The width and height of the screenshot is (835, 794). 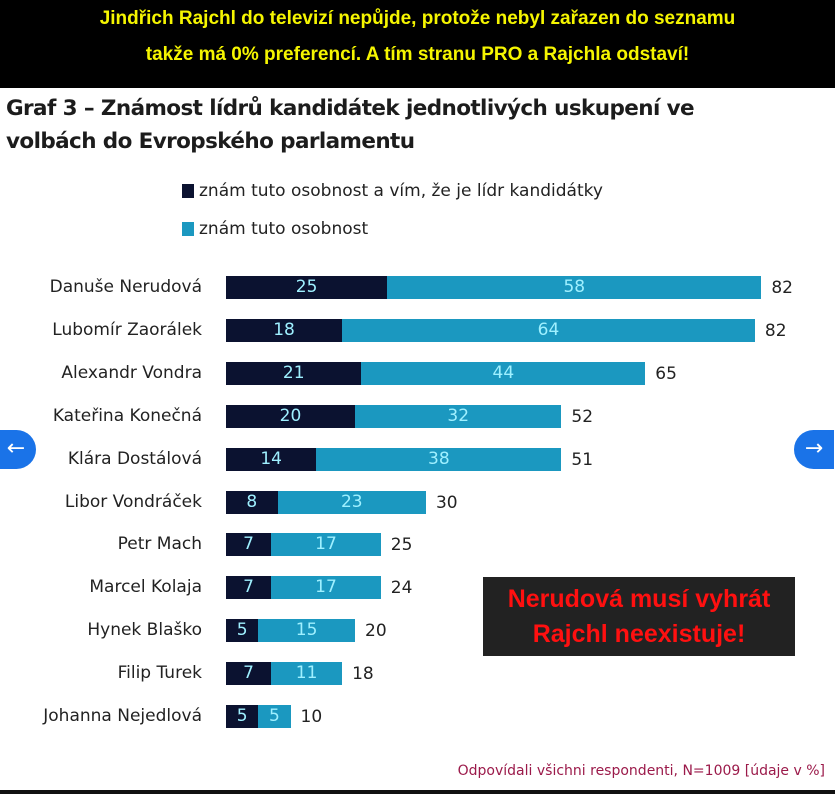 What do you see at coordinates (133, 501) in the screenshot?
I see `category-label: Libor Vondráček` at bounding box center [133, 501].